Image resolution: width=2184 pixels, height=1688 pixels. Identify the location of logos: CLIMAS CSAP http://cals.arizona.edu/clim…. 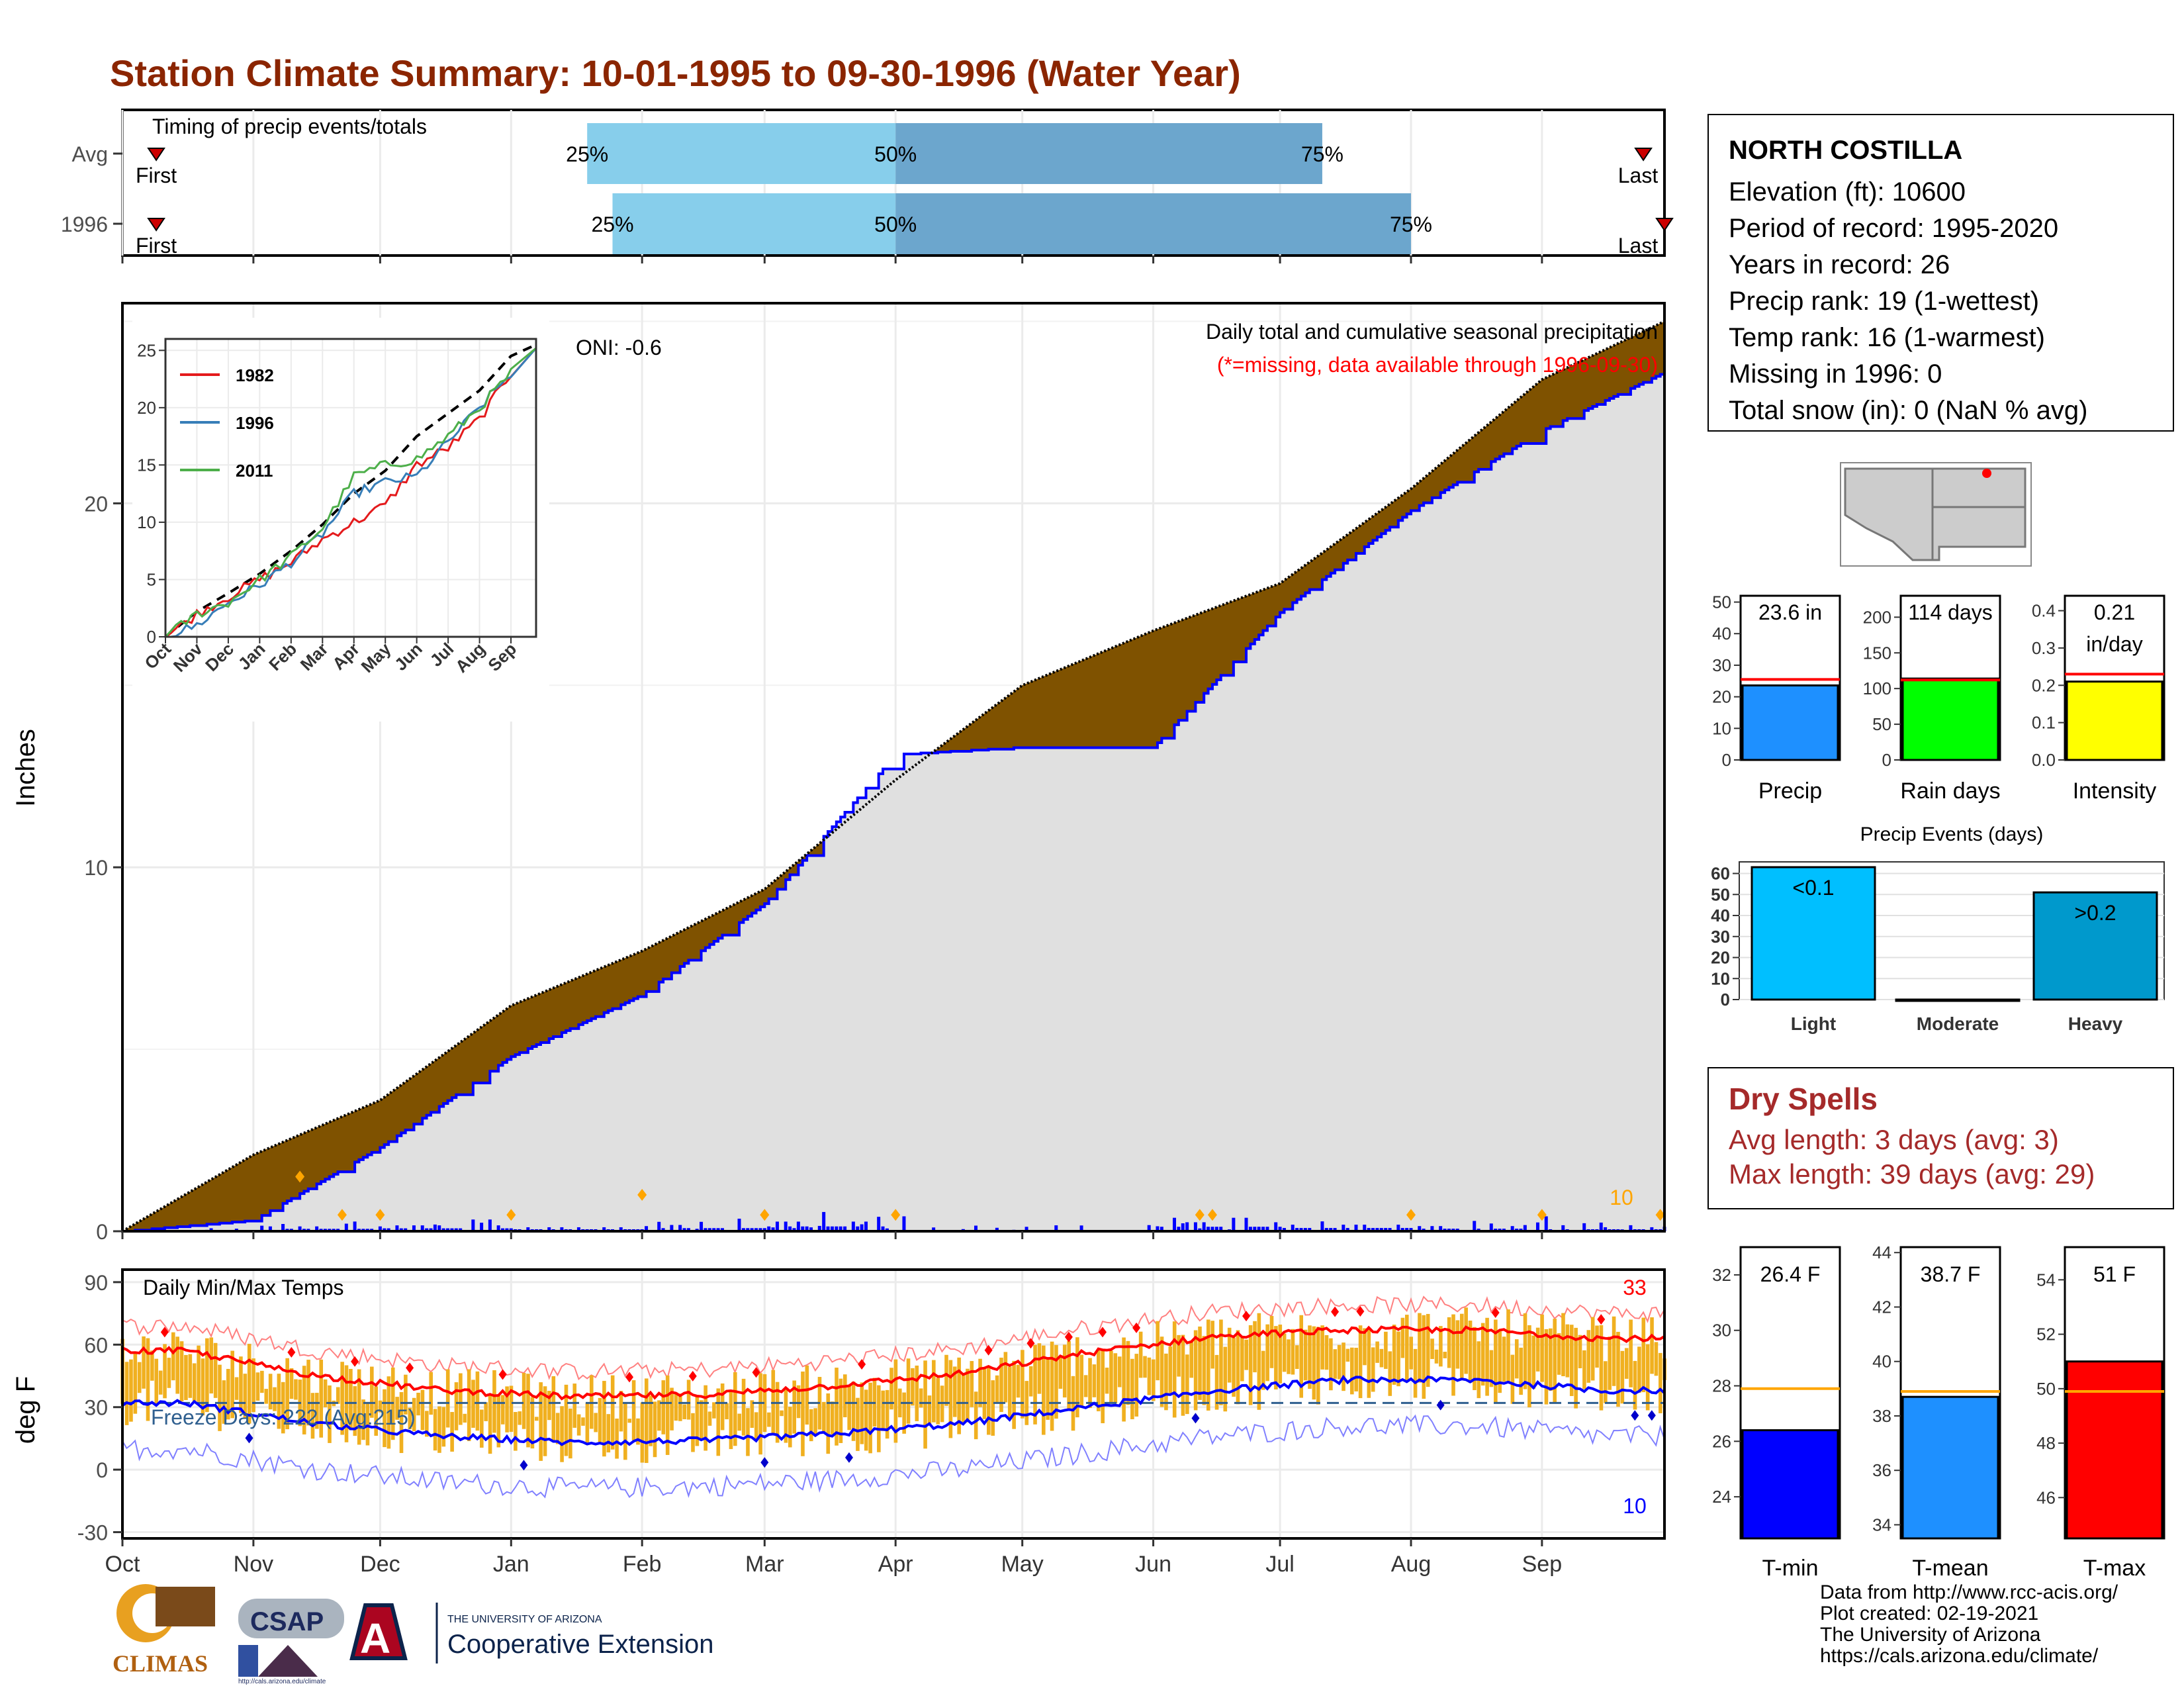
(413, 1634).